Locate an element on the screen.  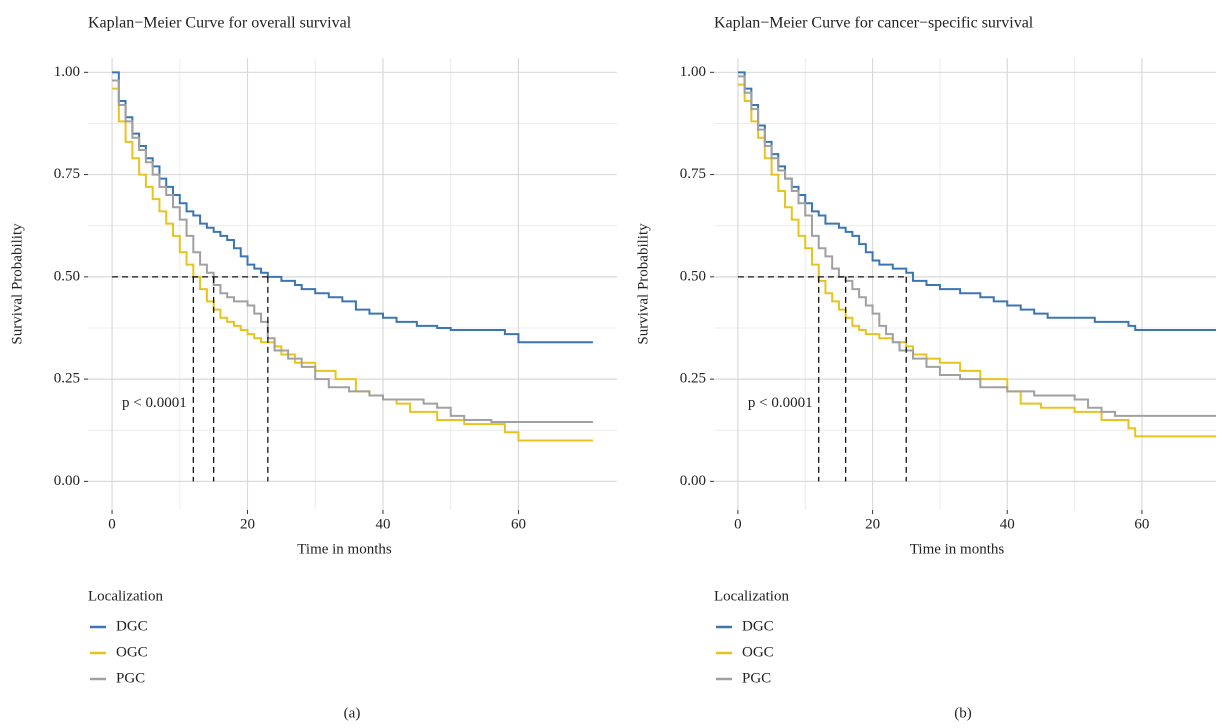
panel-caption: (a) is located at coordinates (352, 713).